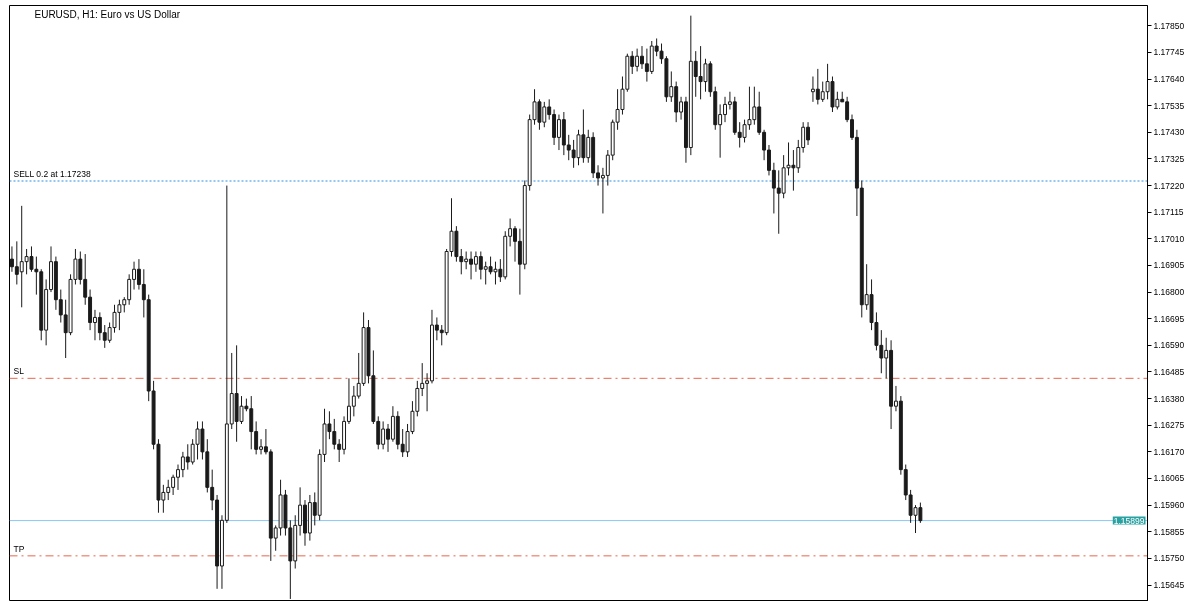 The width and height of the screenshot is (1200, 601). What do you see at coordinates (1168, 212) in the screenshot?
I see `y-tick-label: 1.17115` at bounding box center [1168, 212].